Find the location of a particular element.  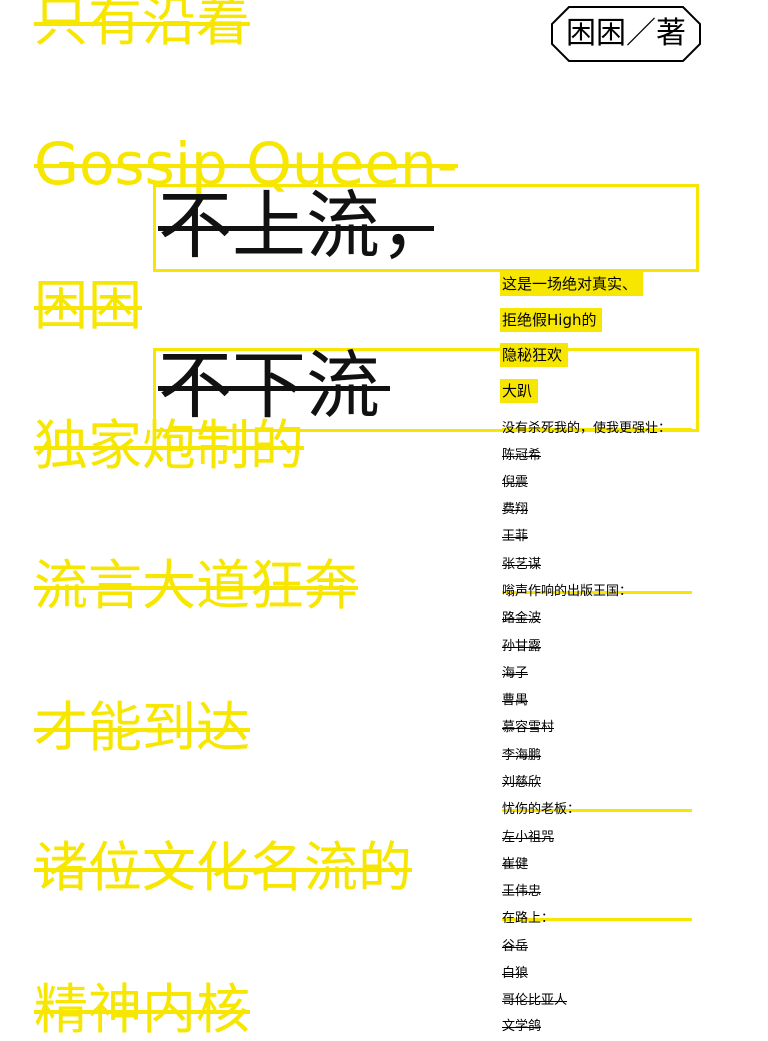

section-heading-text: 在路上： is located at coordinates (528, 918).